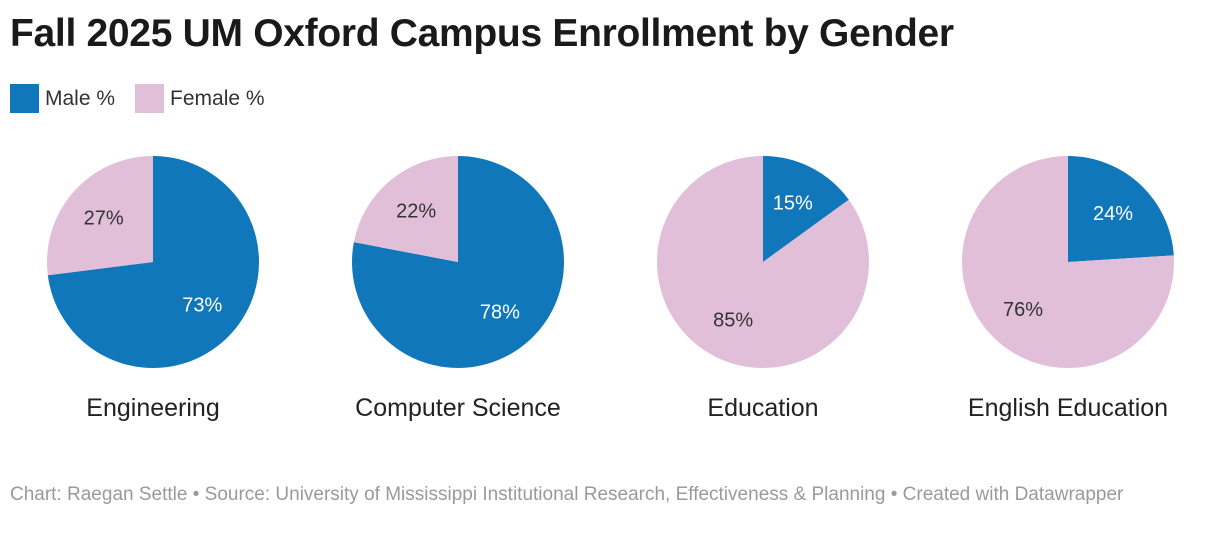  I want to click on slice-value-label: 73%, so click(202, 306).